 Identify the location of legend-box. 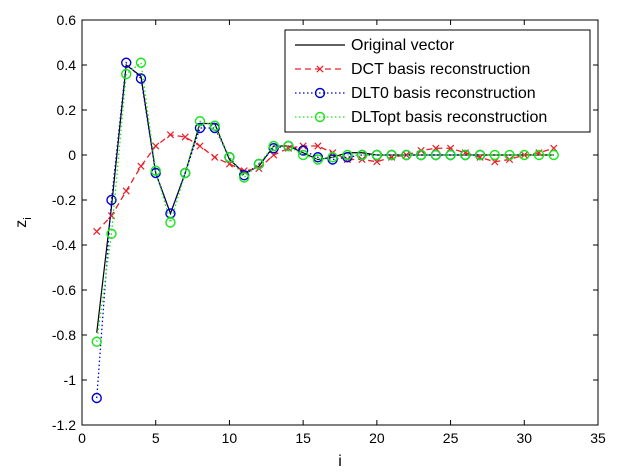
(437, 81).